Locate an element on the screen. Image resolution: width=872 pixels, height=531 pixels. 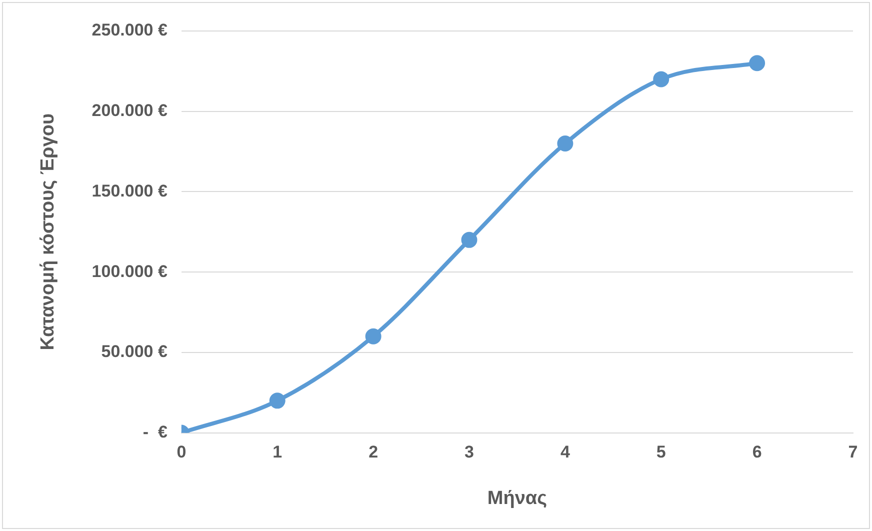
y-tick-label: 50.000 € is located at coordinates (134, 352).